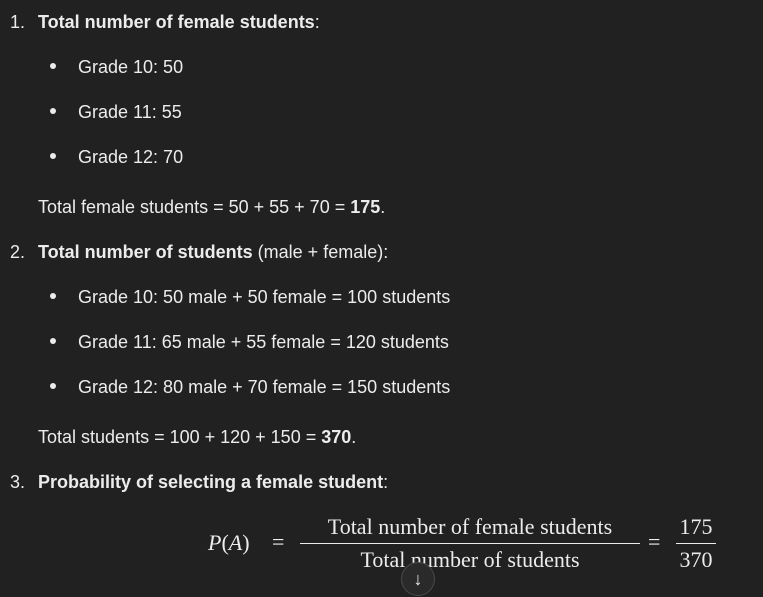 The width and height of the screenshot is (763, 597). I want to click on list-item: Grade 11: 55, so click(116, 112).